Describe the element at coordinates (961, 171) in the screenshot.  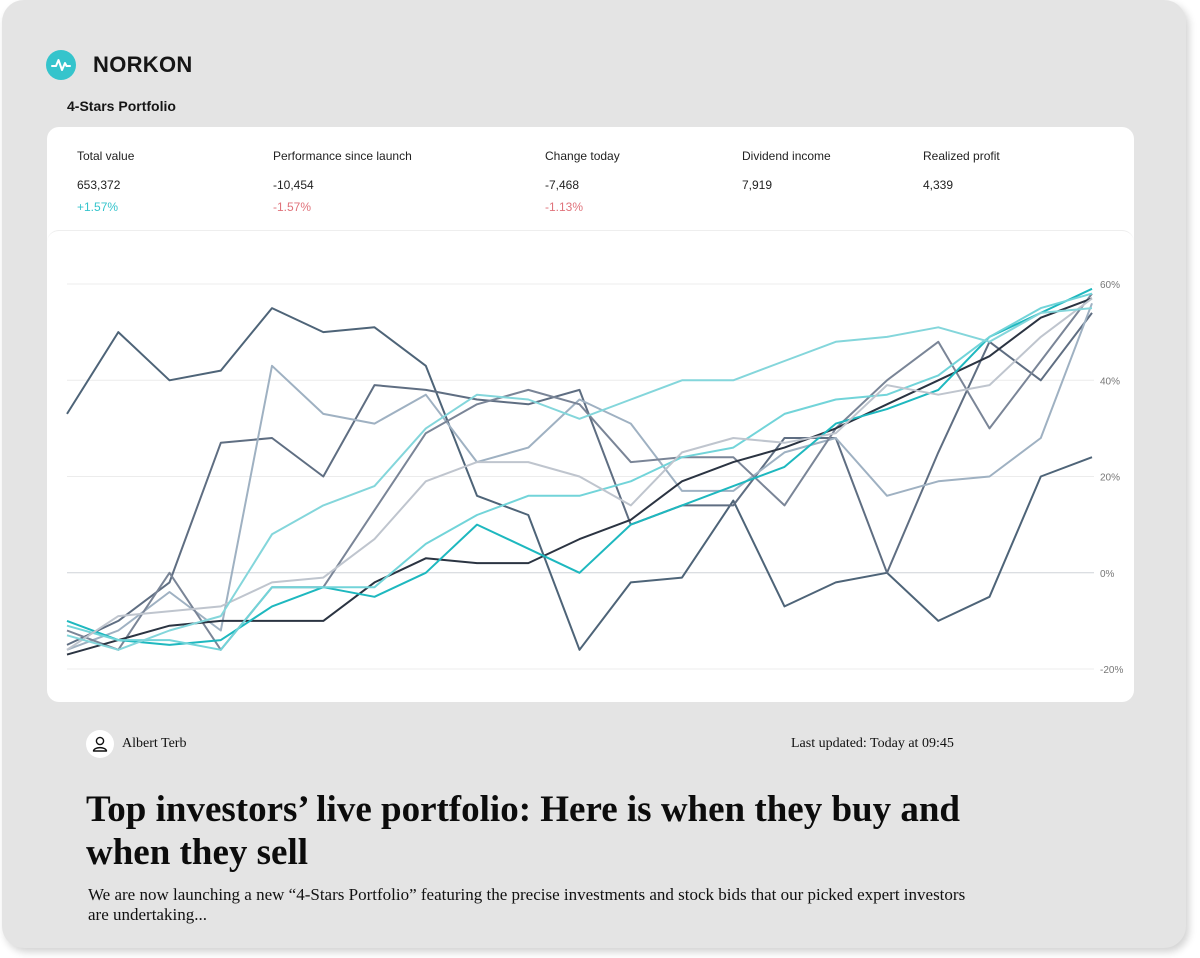
I see `stat-realized-profit: Realized profit 4,339` at that location.